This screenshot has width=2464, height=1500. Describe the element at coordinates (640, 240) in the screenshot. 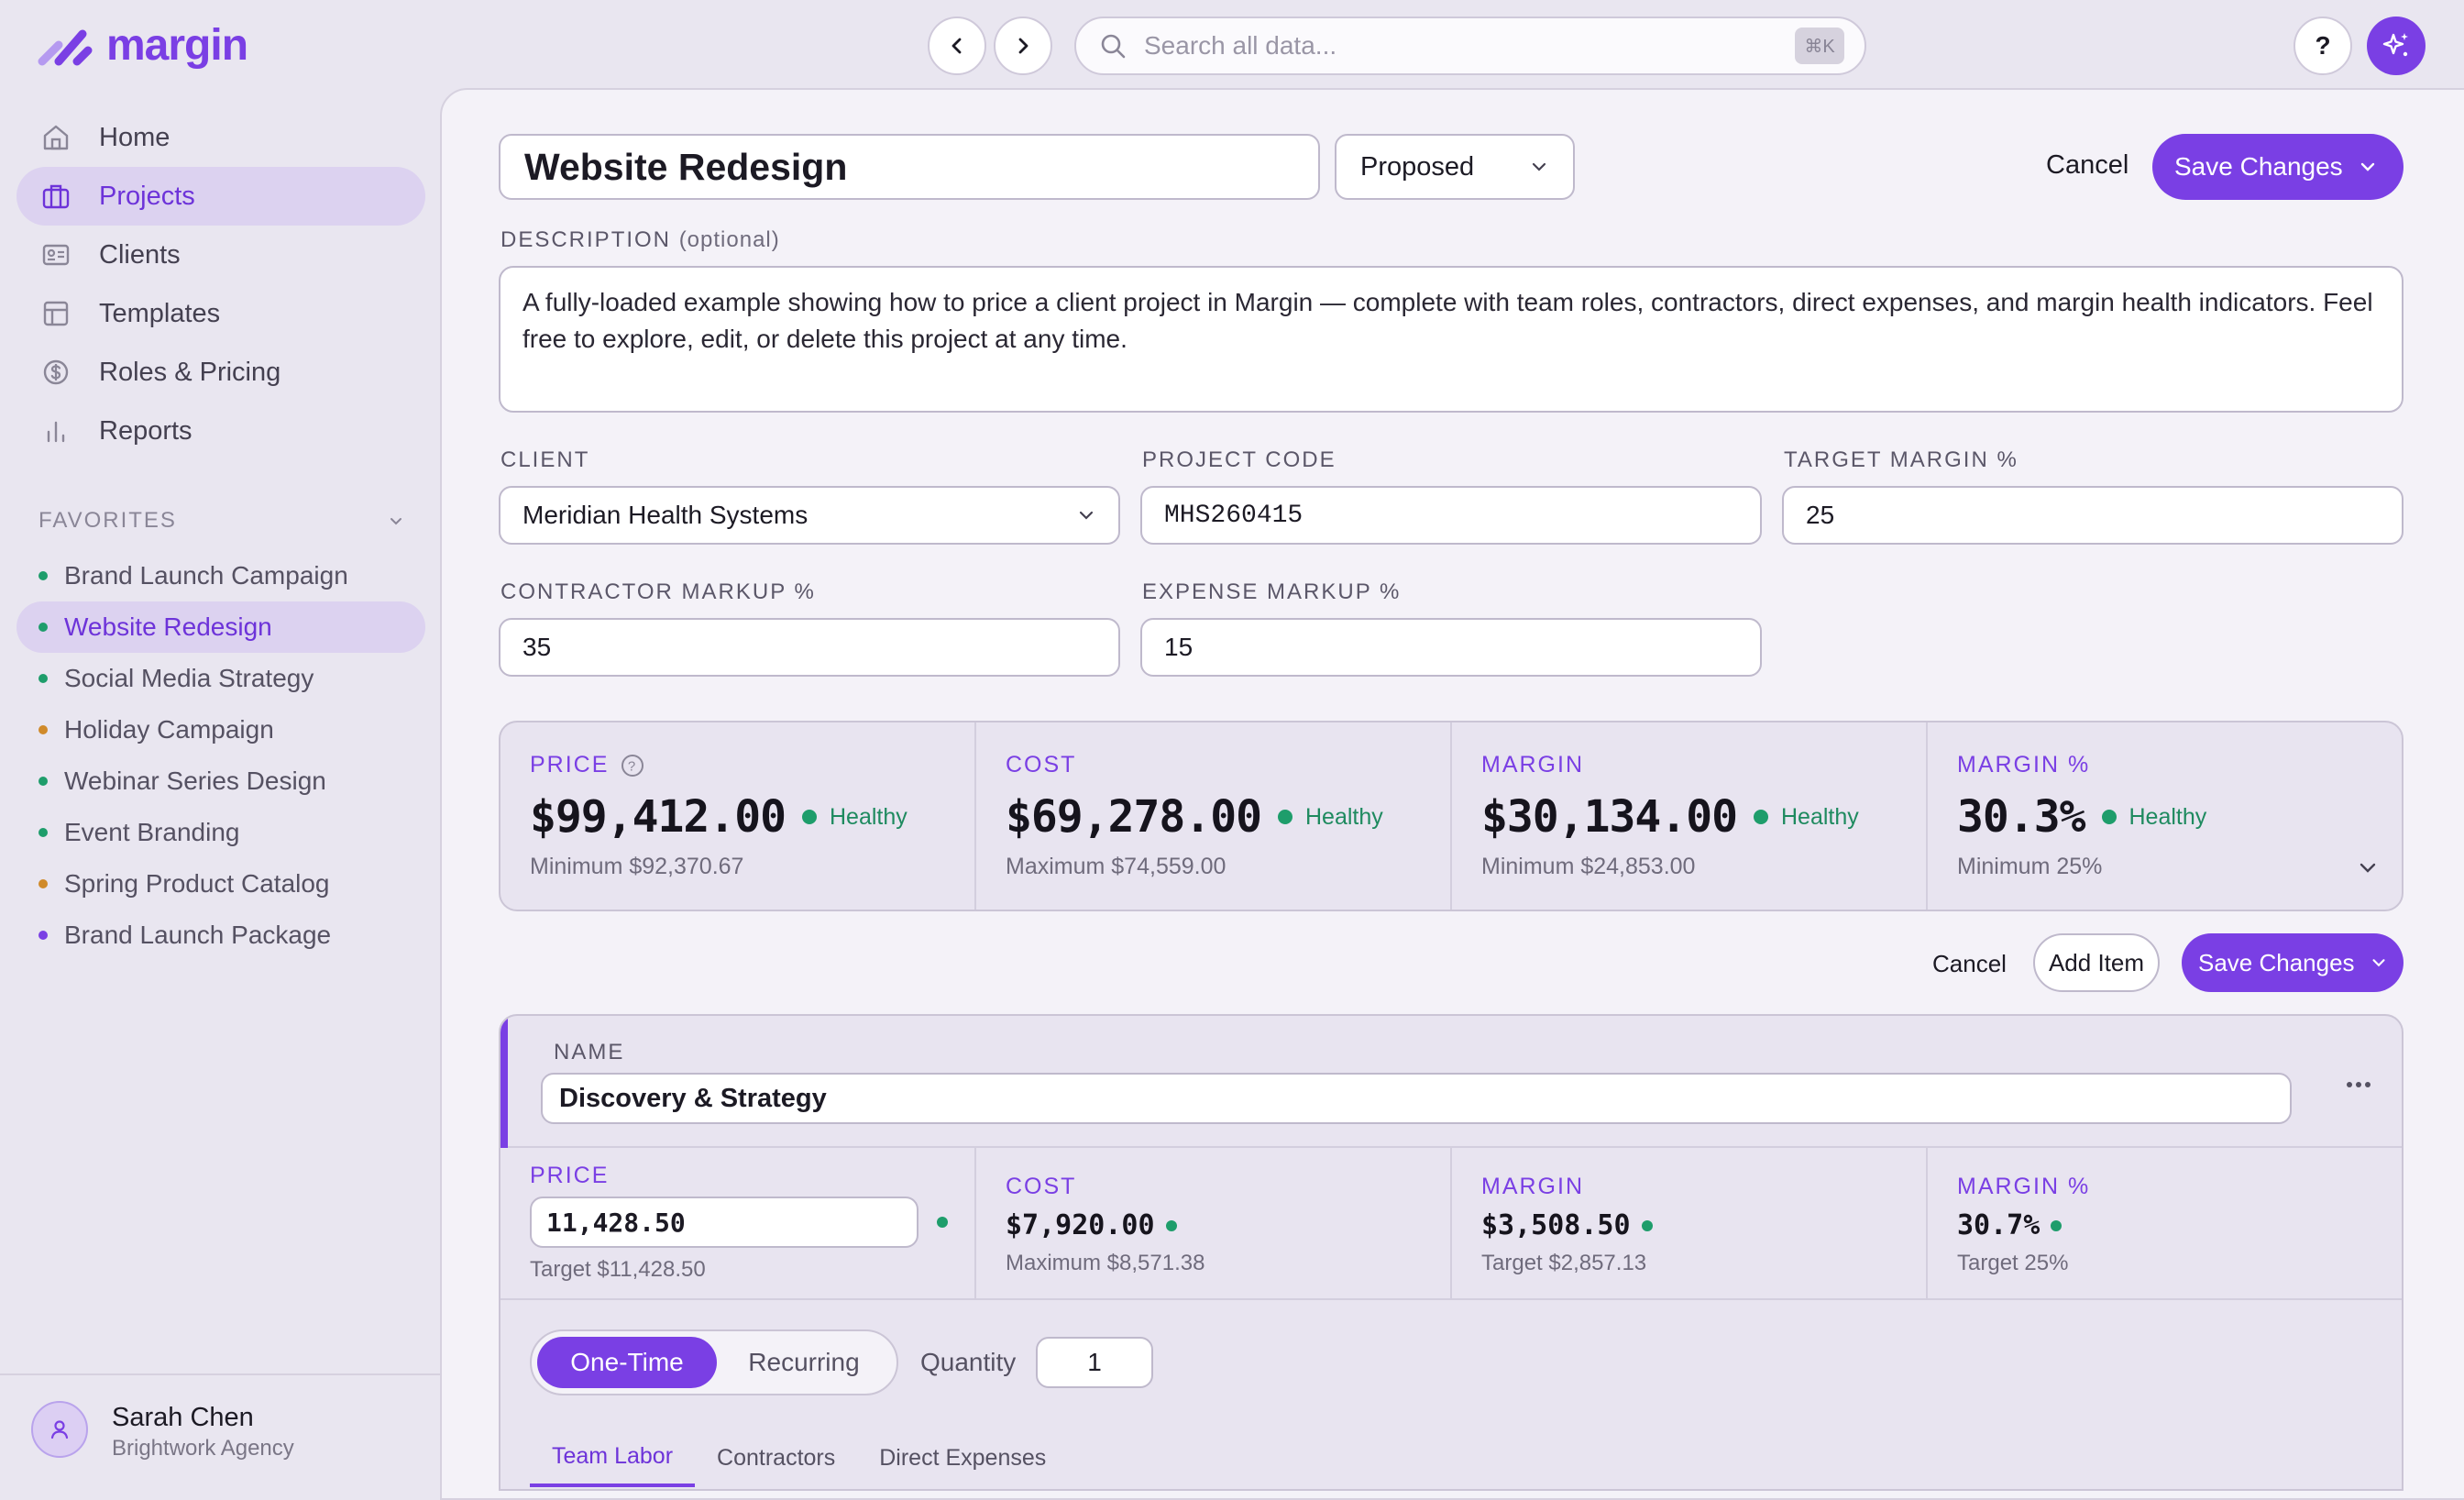

I see `description-label: DESCRIPTION (optional)` at that location.